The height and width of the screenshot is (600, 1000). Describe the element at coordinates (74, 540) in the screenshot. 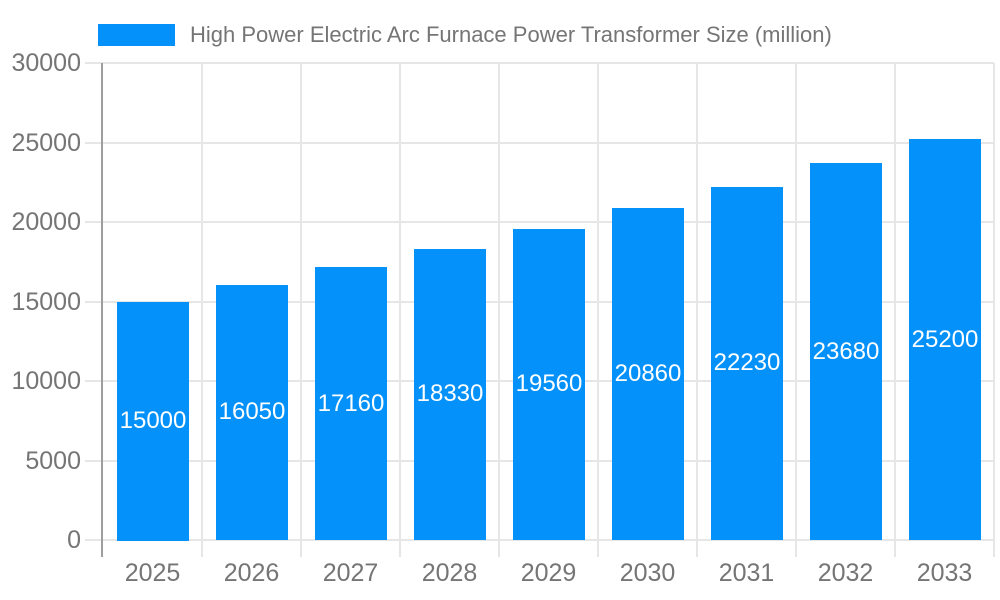

I see `y-axis-label: 0` at that location.